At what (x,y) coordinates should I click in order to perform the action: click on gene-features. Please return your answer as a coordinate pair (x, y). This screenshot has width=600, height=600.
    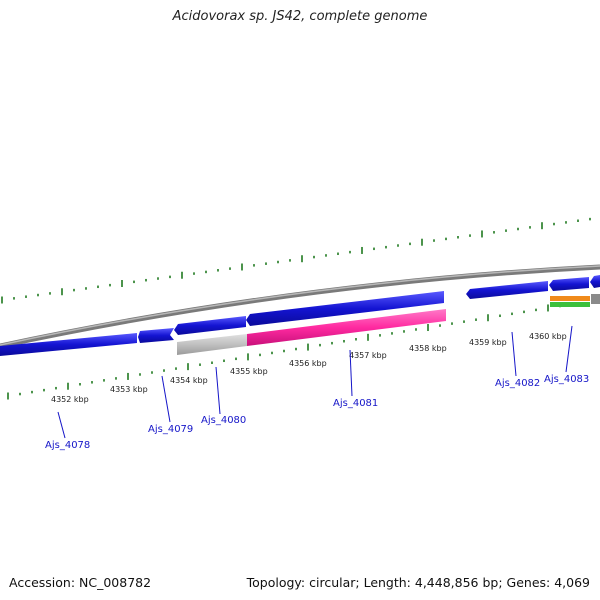
    Looking at the image, I should click on (300, 315).